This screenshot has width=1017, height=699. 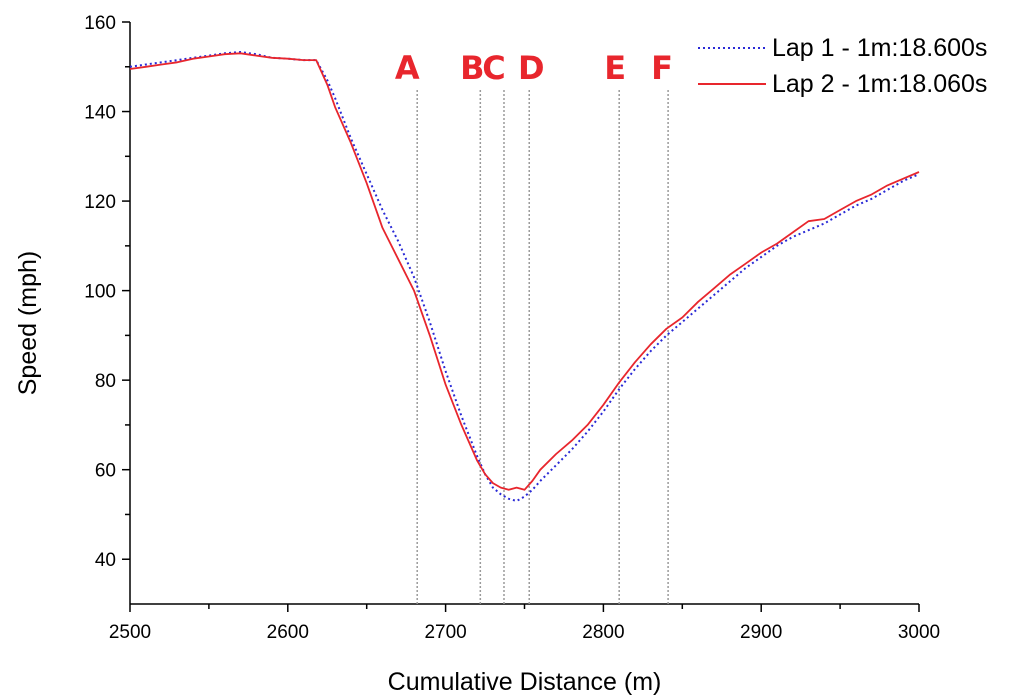 I want to click on marker-label-b: B, so click(x=472, y=68).